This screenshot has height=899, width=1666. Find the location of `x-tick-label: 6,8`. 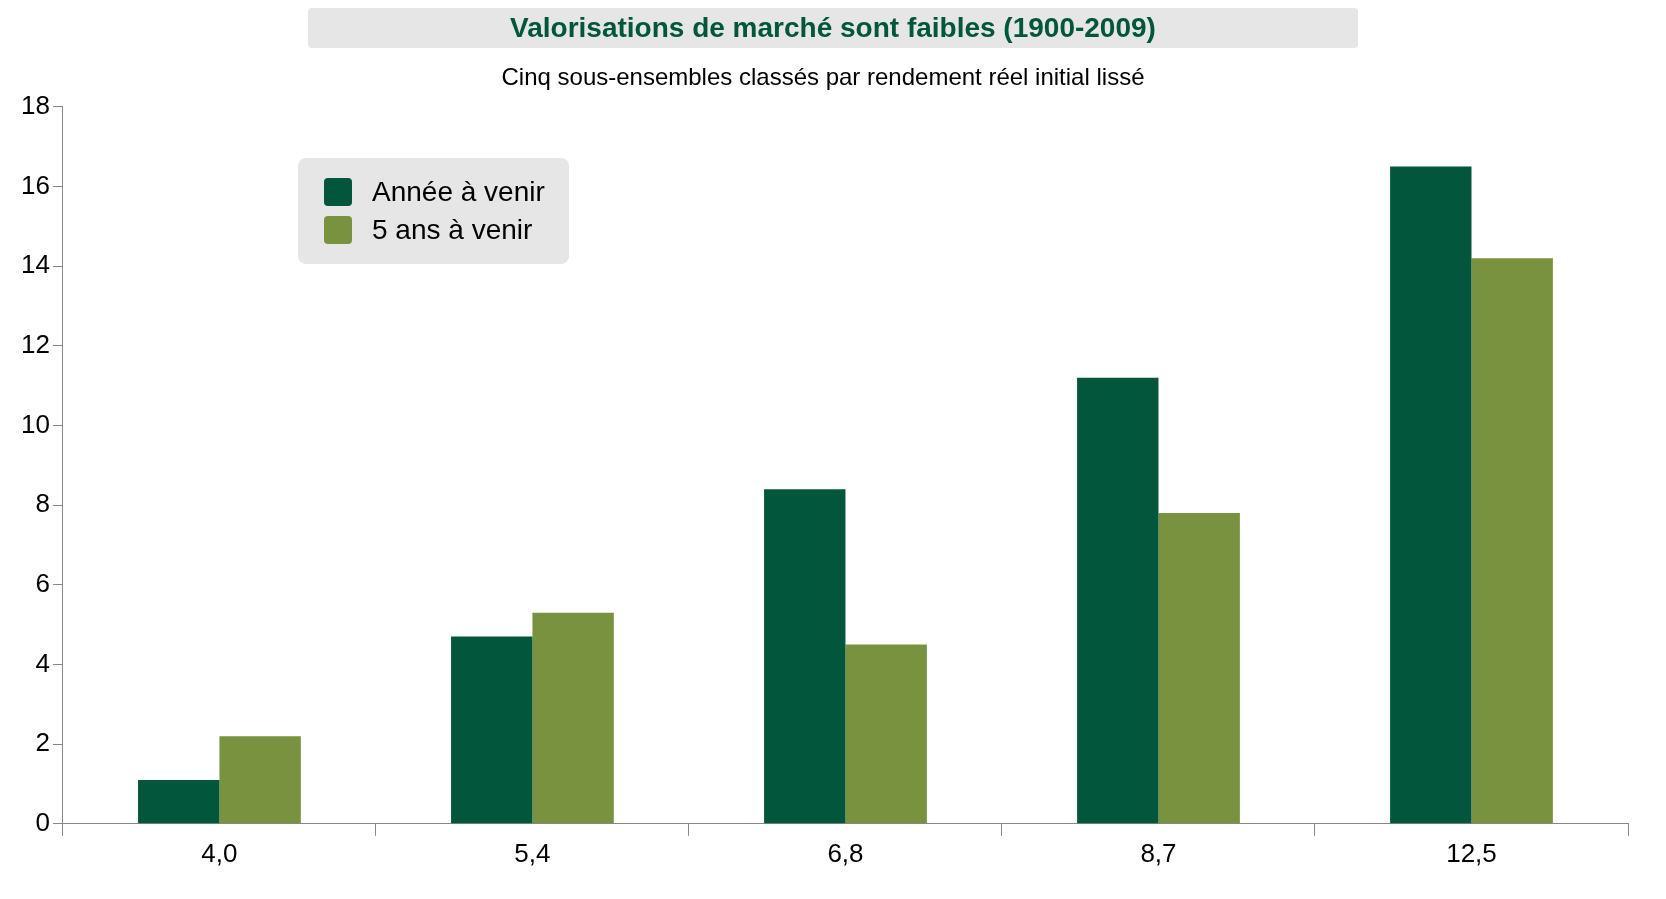

x-tick-label: 6,8 is located at coordinates (845, 852).